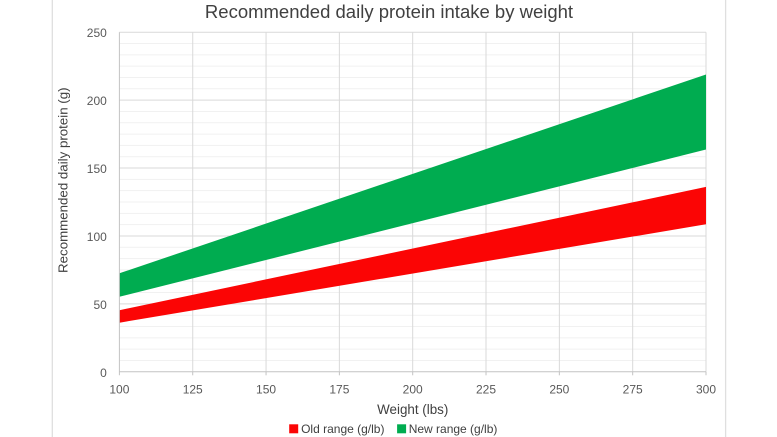 The height and width of the screenshot is (437, 777). What do you see at coordinates (342, 429) in the screenshot?
I see `svg-text: Old range (g/lb)` at bounding box center [342, 429].